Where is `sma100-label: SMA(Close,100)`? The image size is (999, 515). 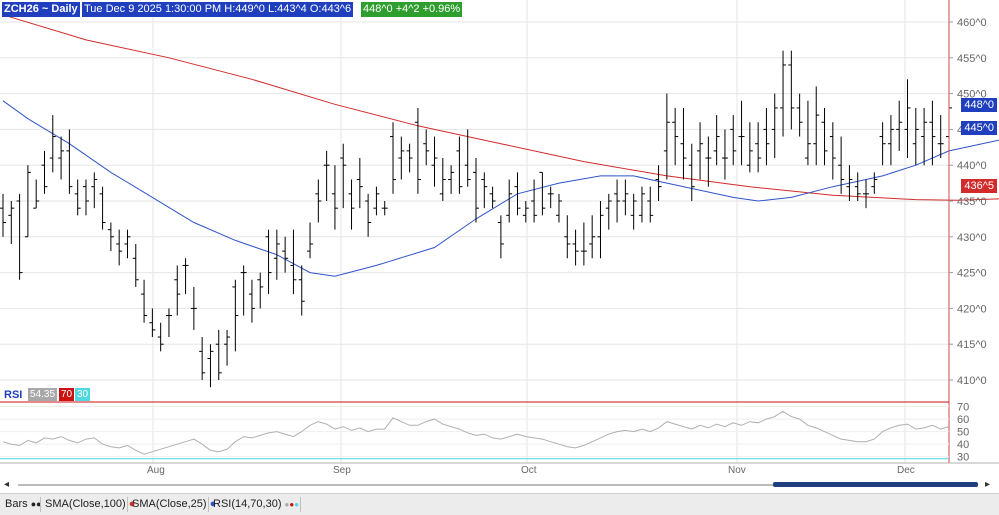 sma100-label: SMA(Close,100) is located at coordinates (85, 504).